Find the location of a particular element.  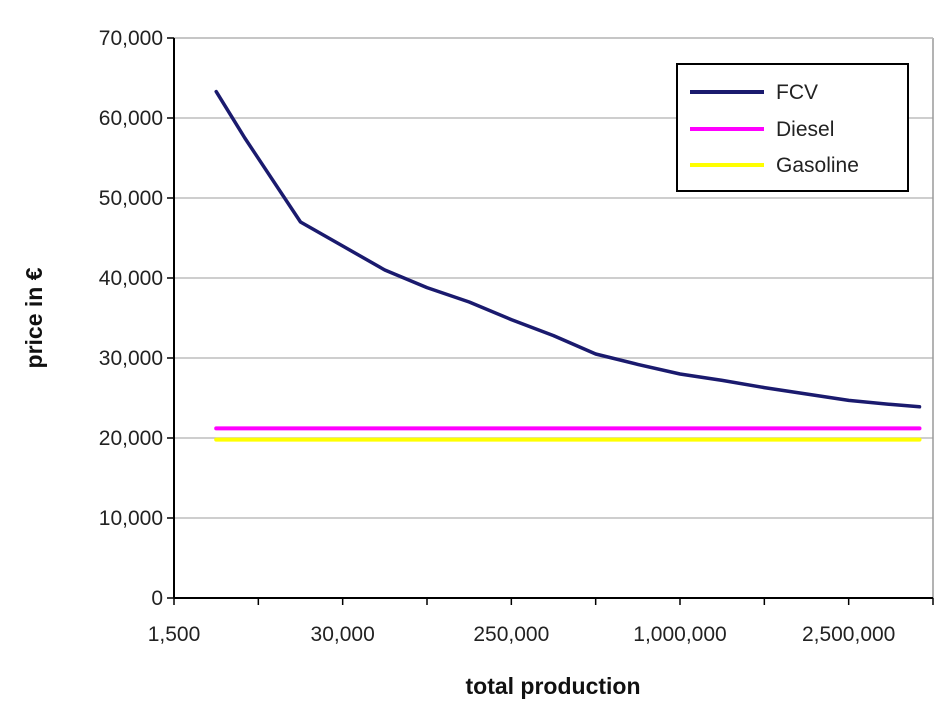

y-tick-label: 70,000 is located at coordinates (131, 38).